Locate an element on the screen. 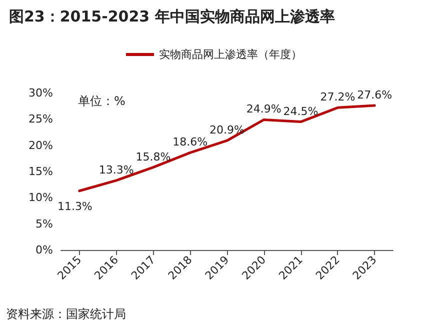 Image resolution: width=428 pixels, height=328 pixels. y-tick-label: 15% is located at coordinates (40, 171).